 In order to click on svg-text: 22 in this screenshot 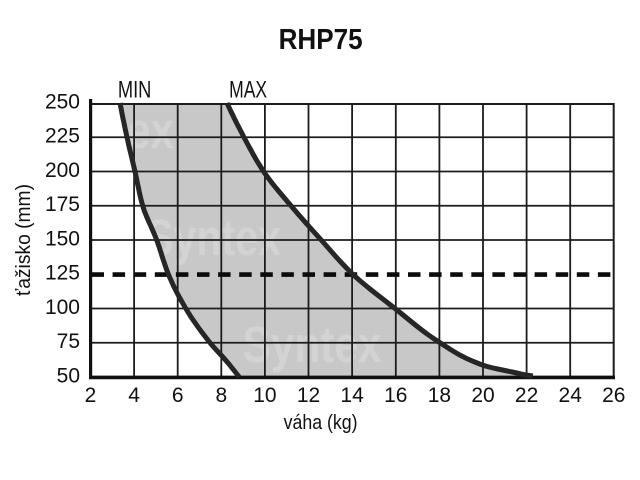, I will do `click(526, 395)`.